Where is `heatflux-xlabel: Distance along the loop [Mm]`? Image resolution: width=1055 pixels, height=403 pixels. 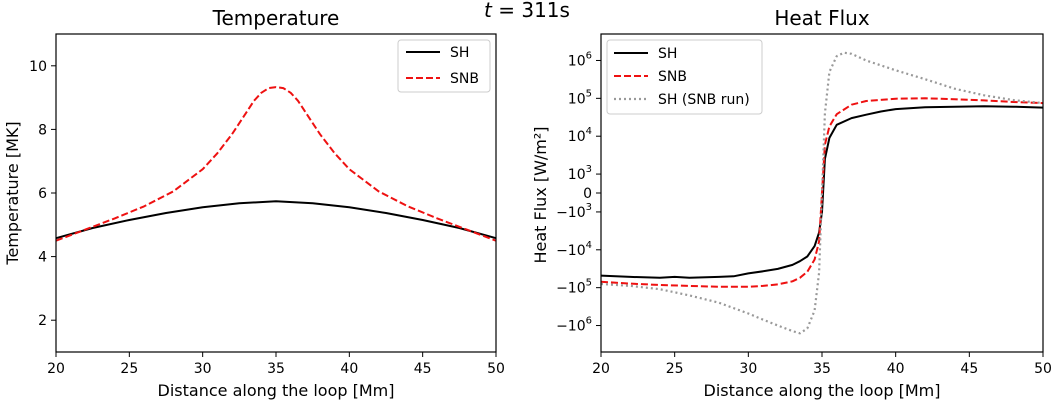
heatflux-xlabel: Distance along the loop [Mm] is located at coordinates (822, 390).